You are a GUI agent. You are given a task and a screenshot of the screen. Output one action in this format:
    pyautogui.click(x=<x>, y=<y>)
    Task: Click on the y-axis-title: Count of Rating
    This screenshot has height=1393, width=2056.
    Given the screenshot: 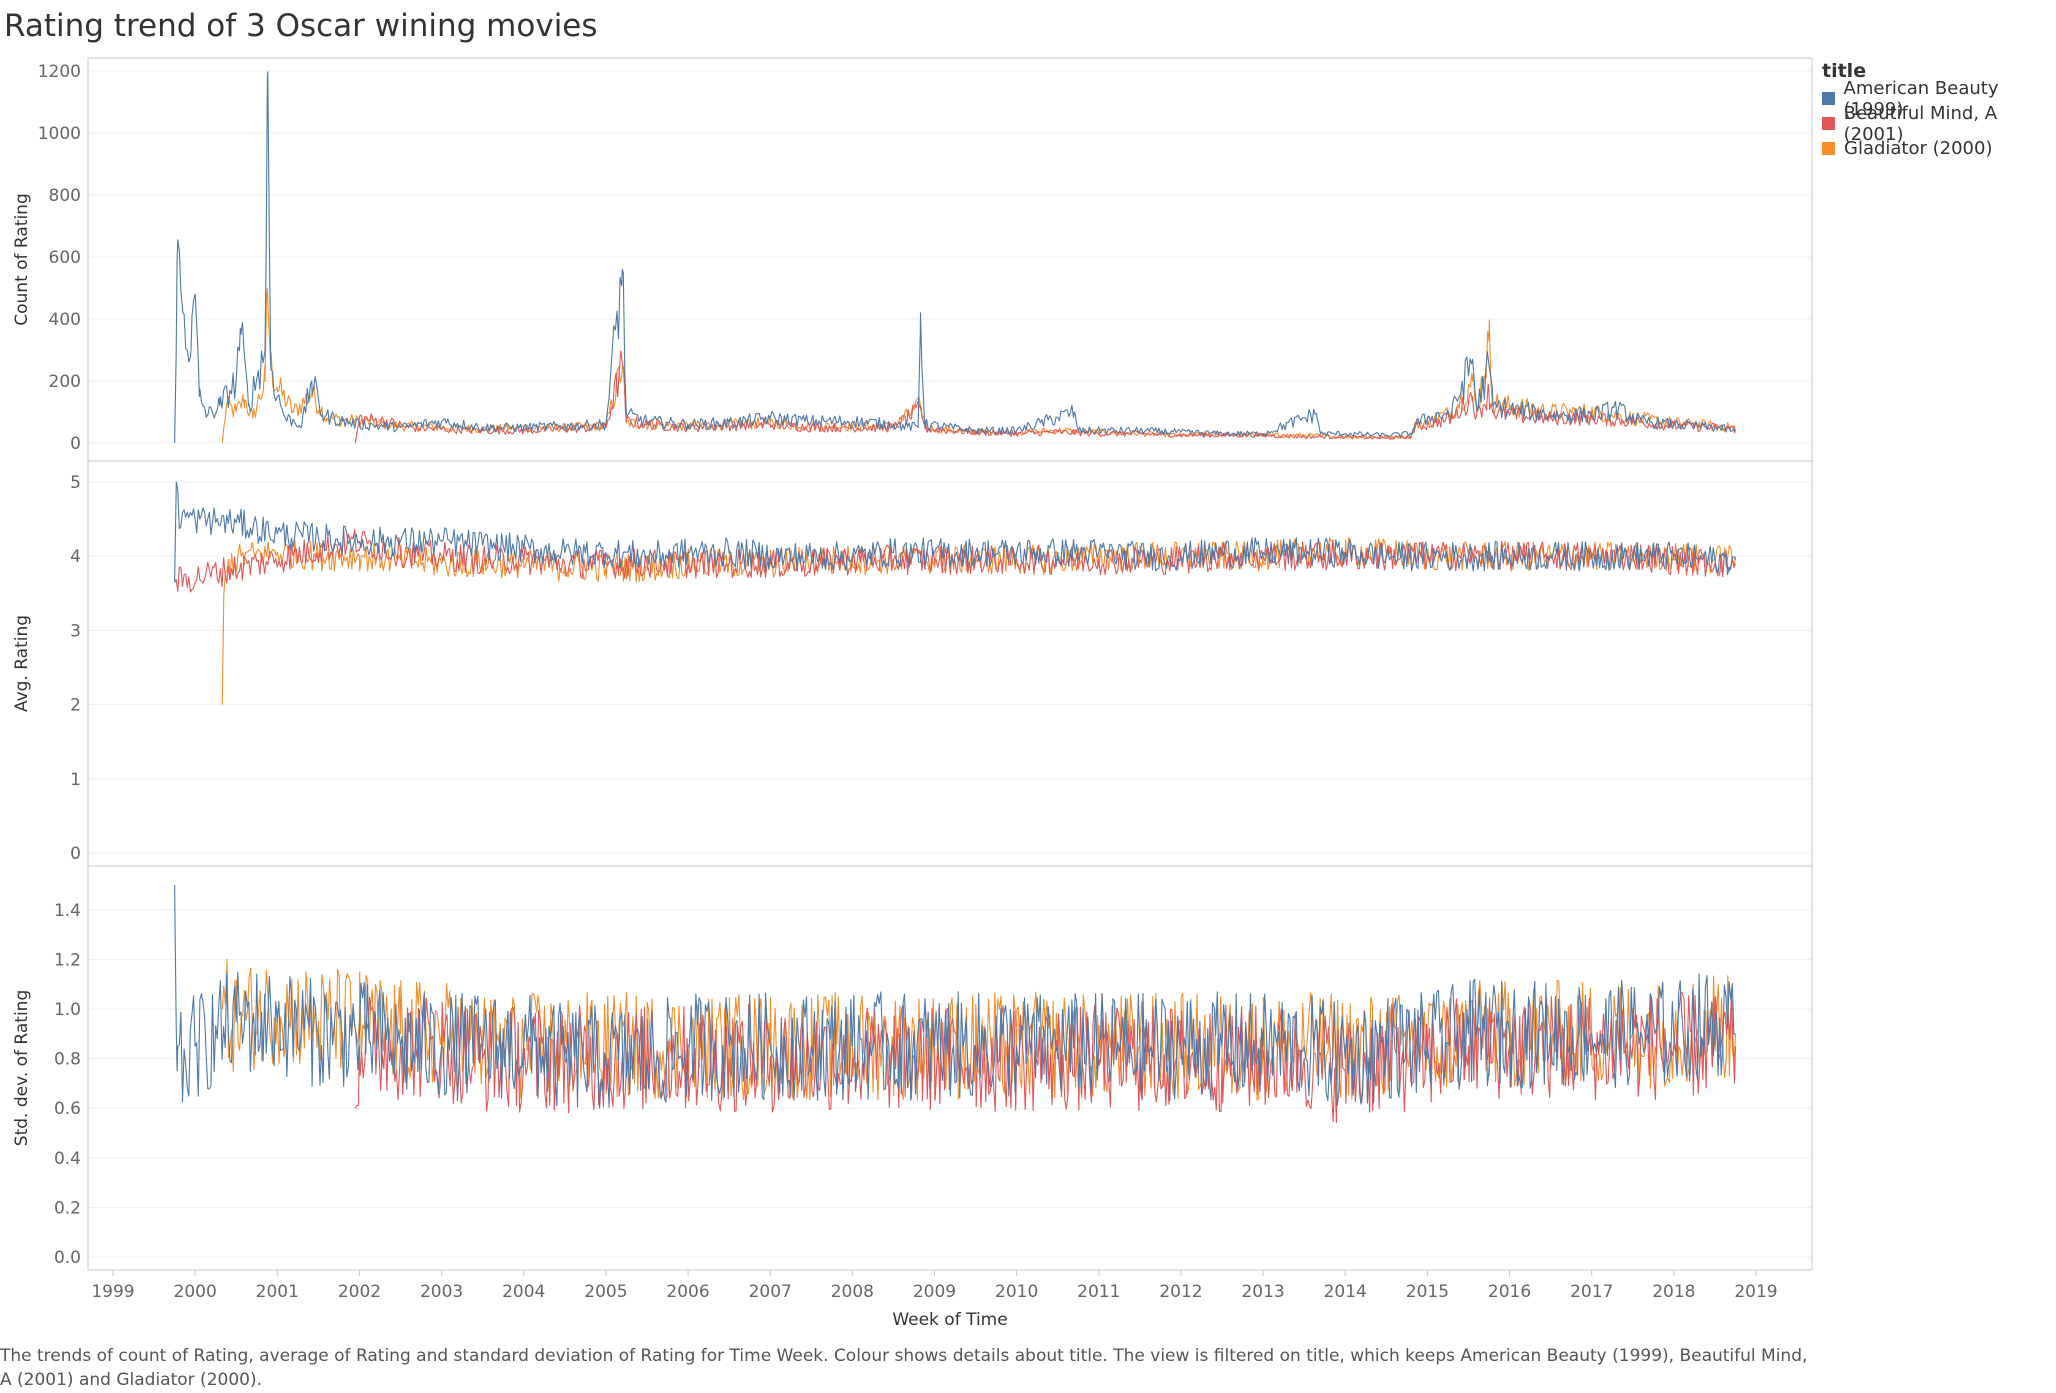 What is the action you would take?
    pyautogui.click(x=22, y=259)
    